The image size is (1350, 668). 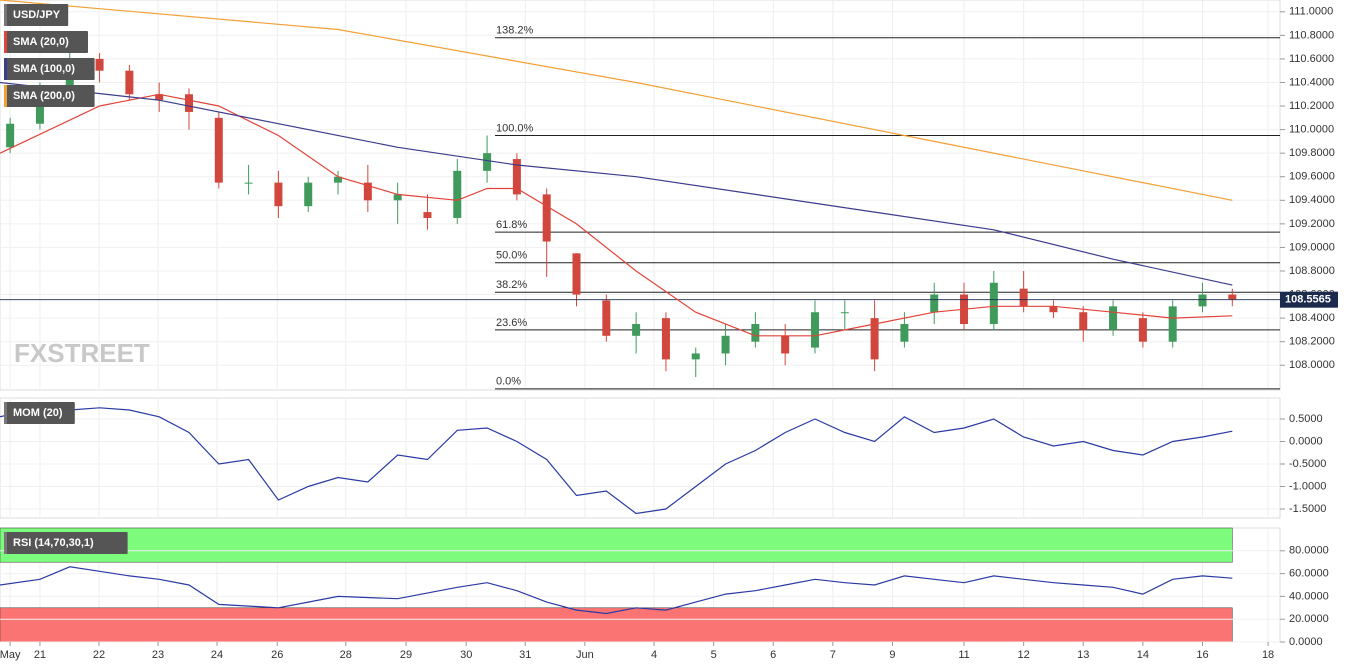 I want to click on overbought-zone, so click(x=616, y=545).